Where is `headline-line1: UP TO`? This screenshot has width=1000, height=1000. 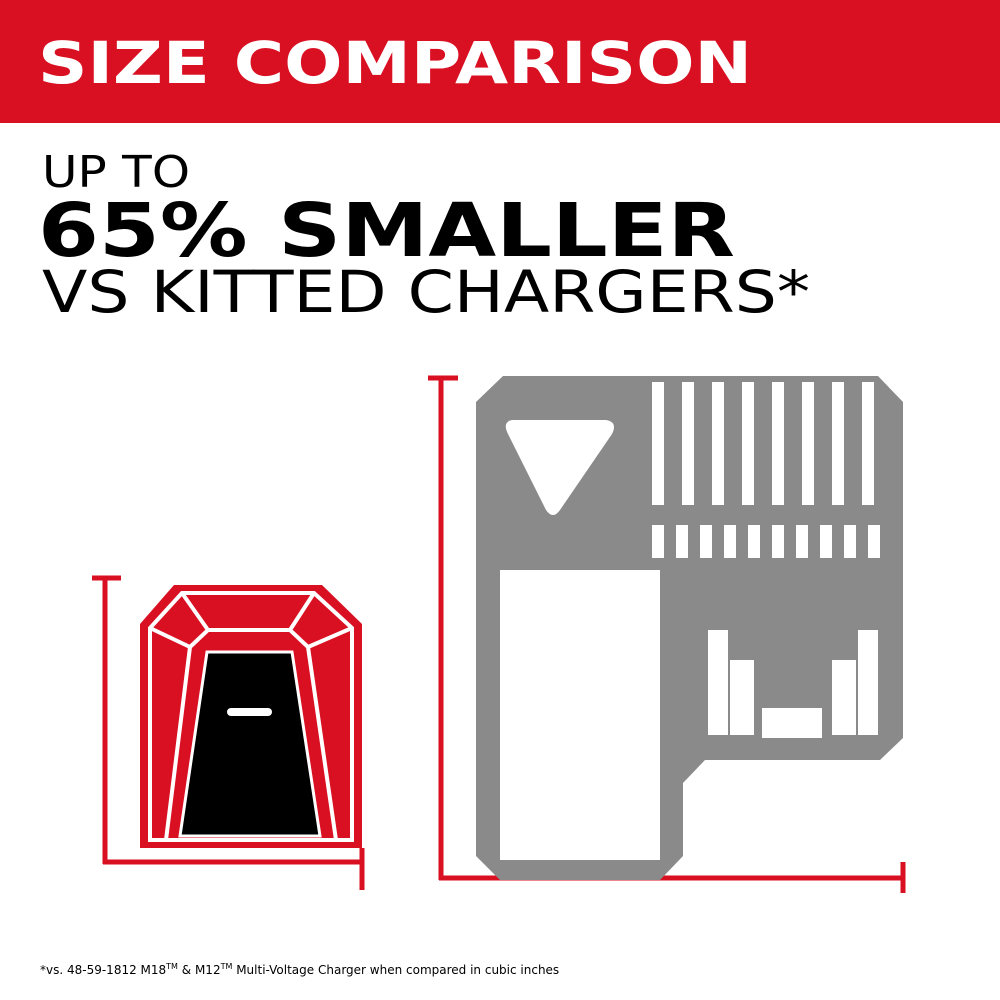
headline-line1: UP TO is located at coordinates (116, 172).